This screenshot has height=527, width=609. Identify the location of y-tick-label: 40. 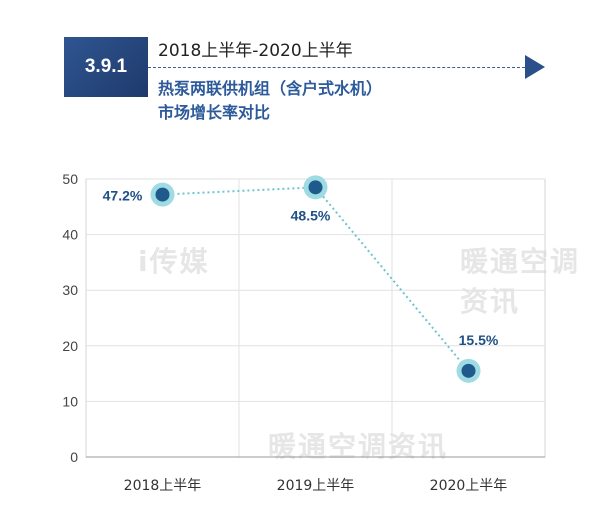
(70, 235).